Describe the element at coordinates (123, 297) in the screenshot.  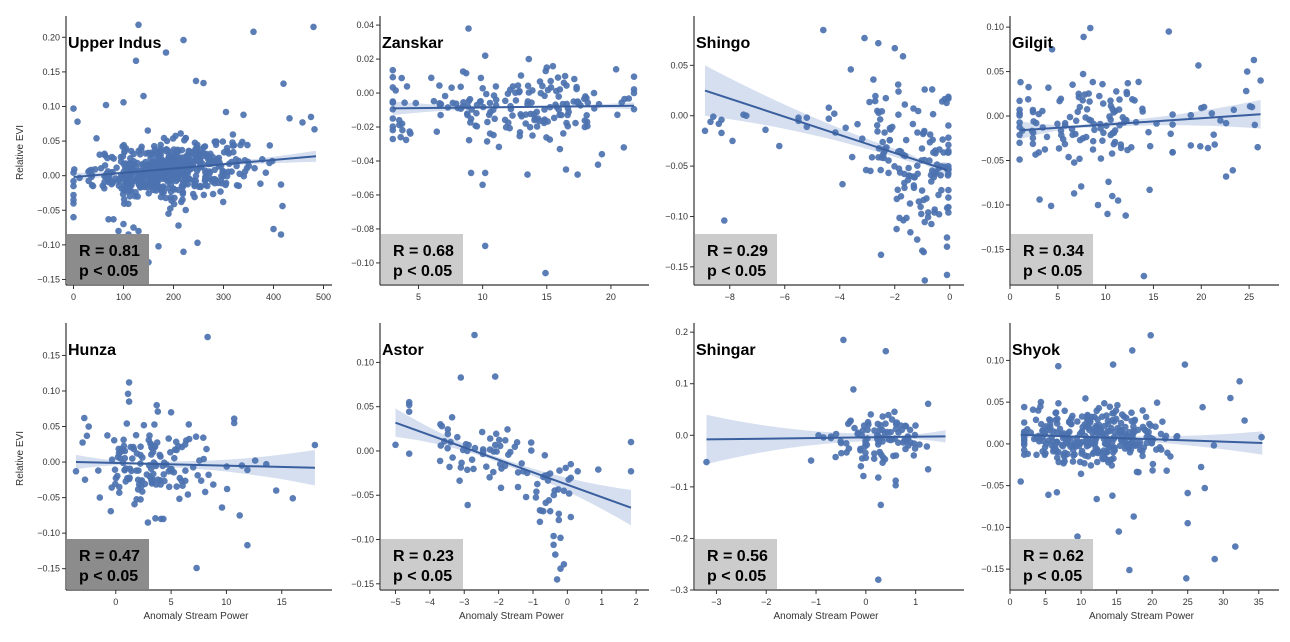
I see `x-tick-label: 100` at that location.